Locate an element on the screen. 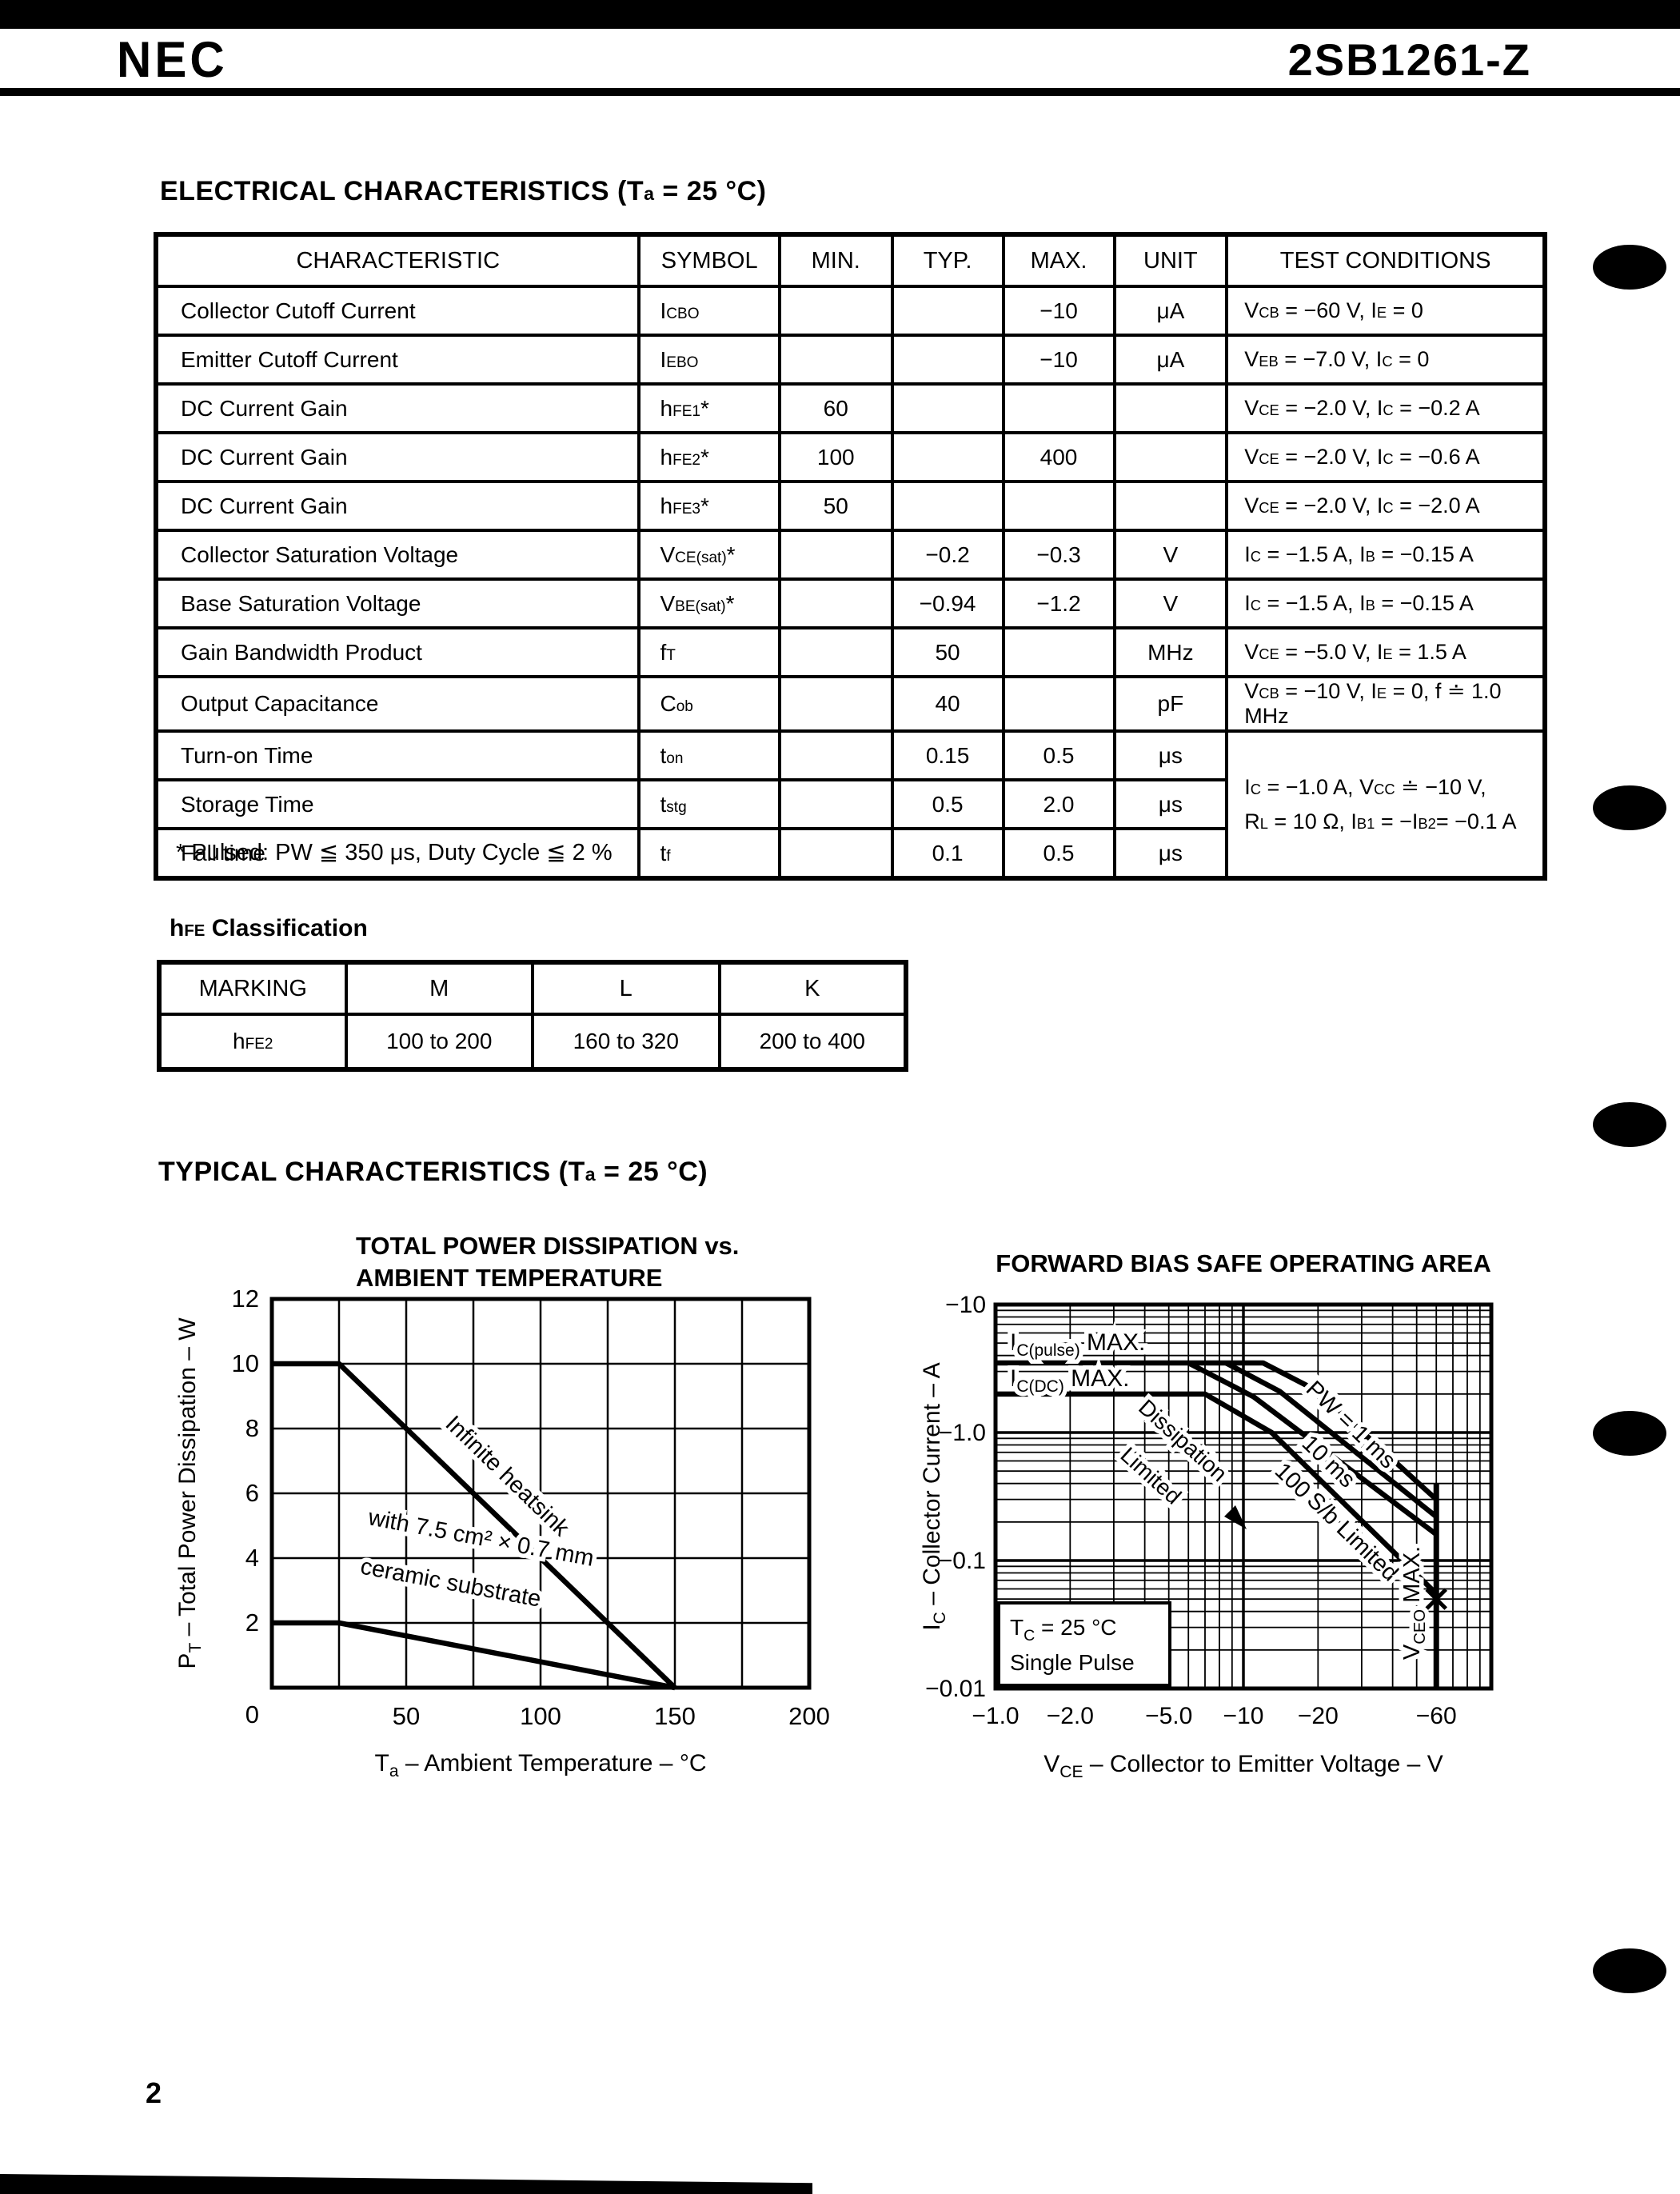 The height and width of the screenshot is (2194, 1680). series-pw-10ms is located at coordinates (1332, 1440).